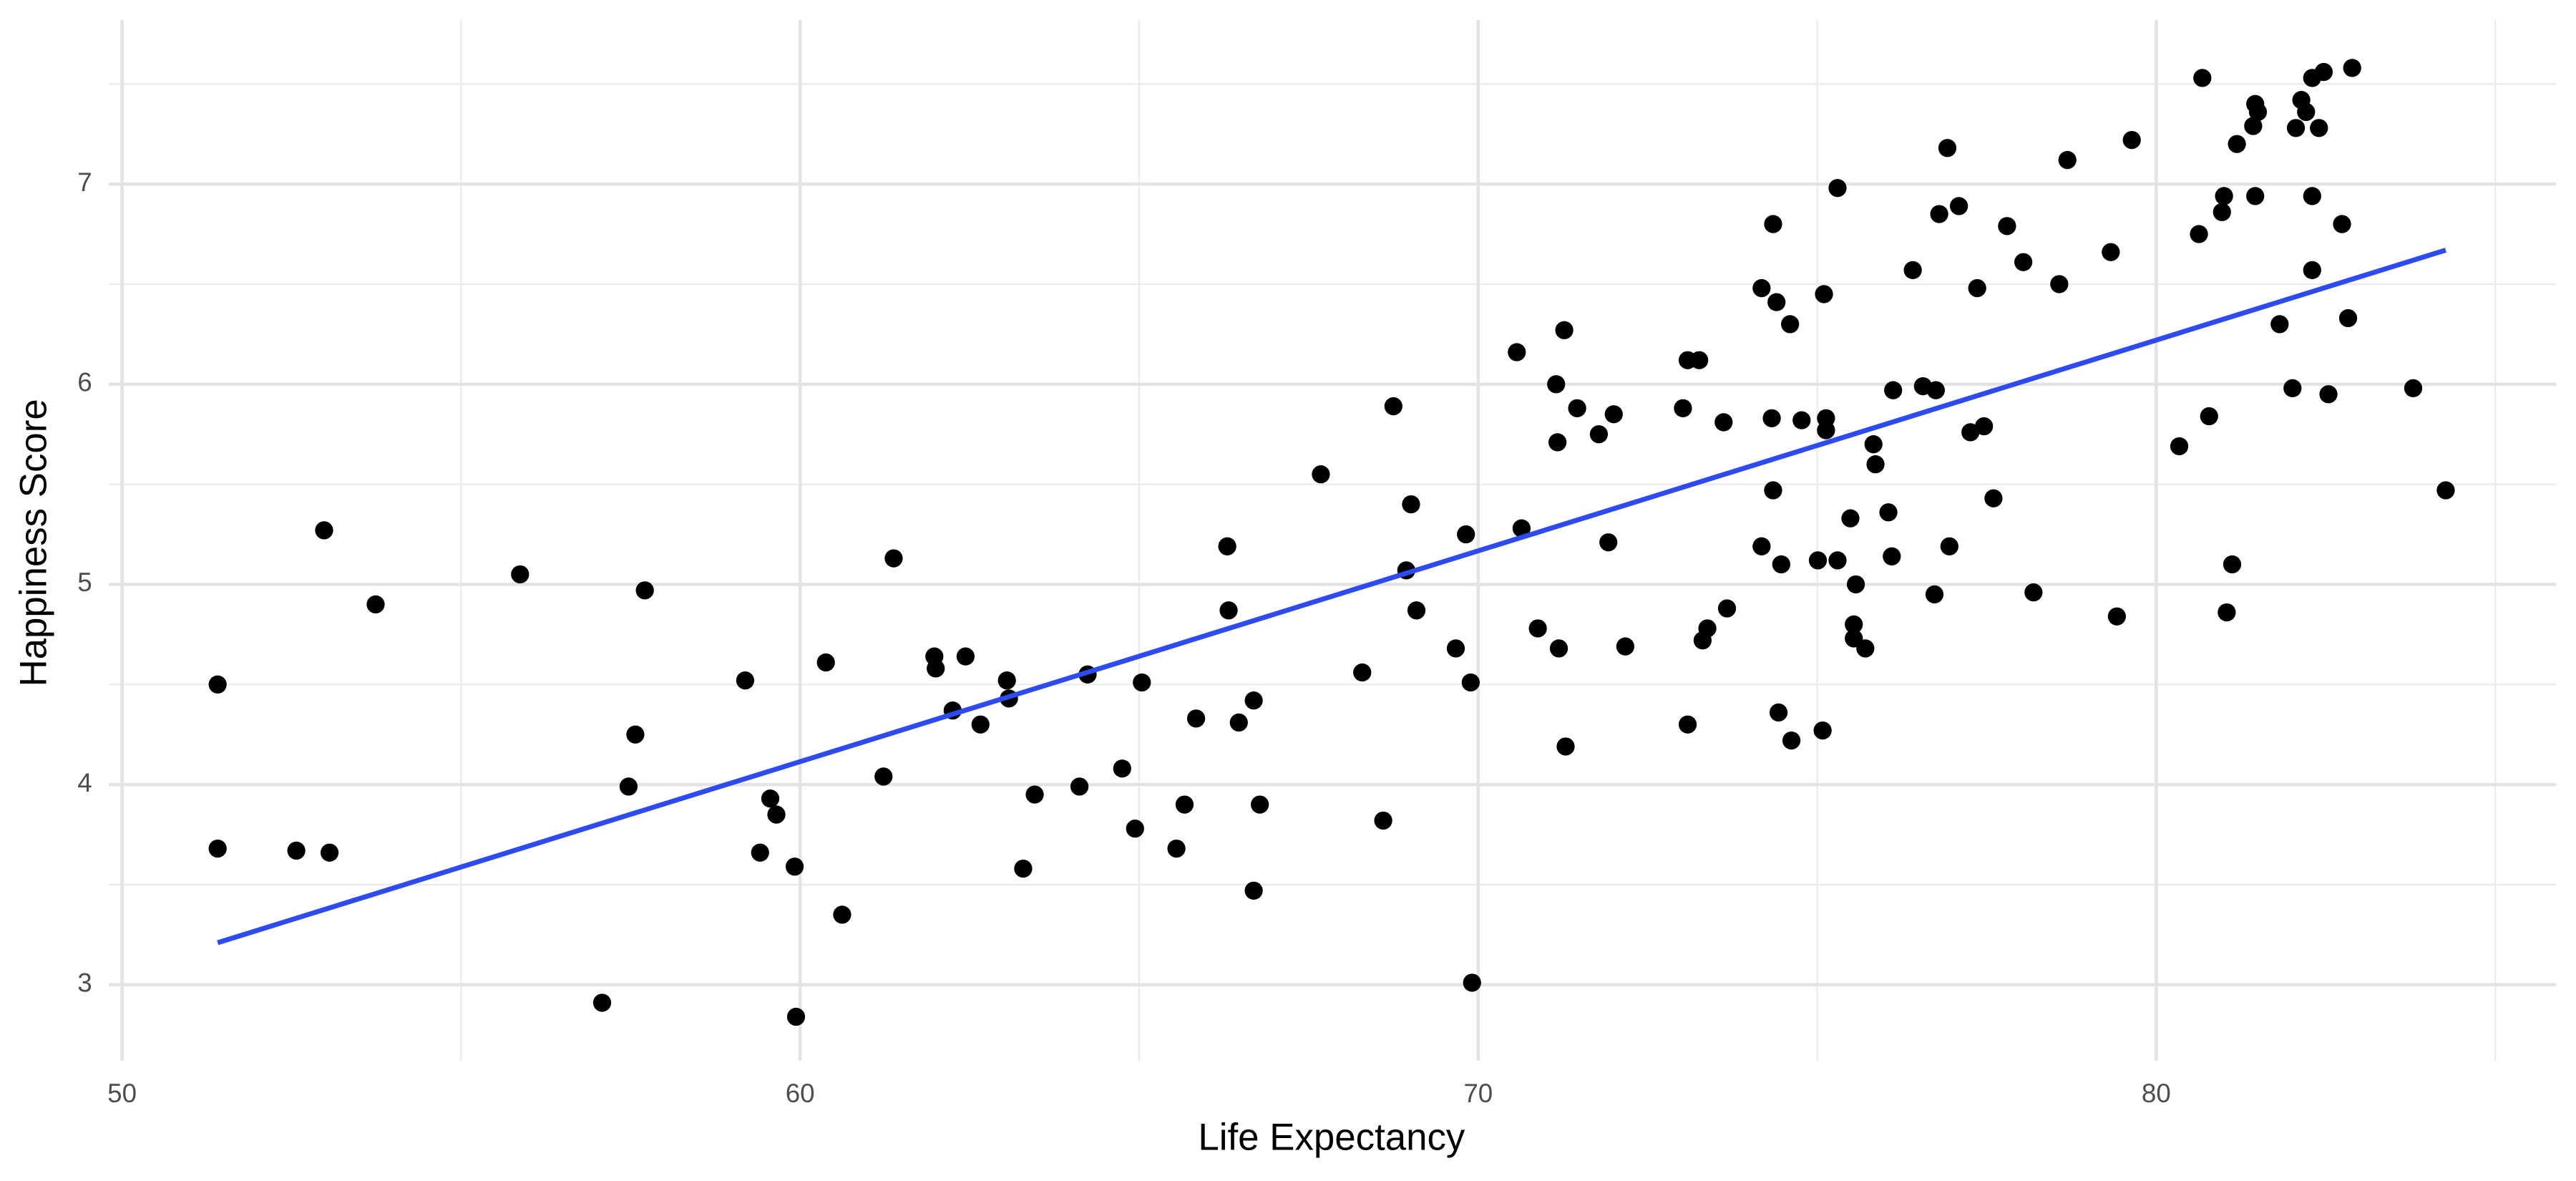 Image resolution: width=2576 pixels, height=1181 pixels. What do you see at coordinates (84, 582) in the screenshot?
I see `y-tick-label: 5` at bounding box center [84, 582].